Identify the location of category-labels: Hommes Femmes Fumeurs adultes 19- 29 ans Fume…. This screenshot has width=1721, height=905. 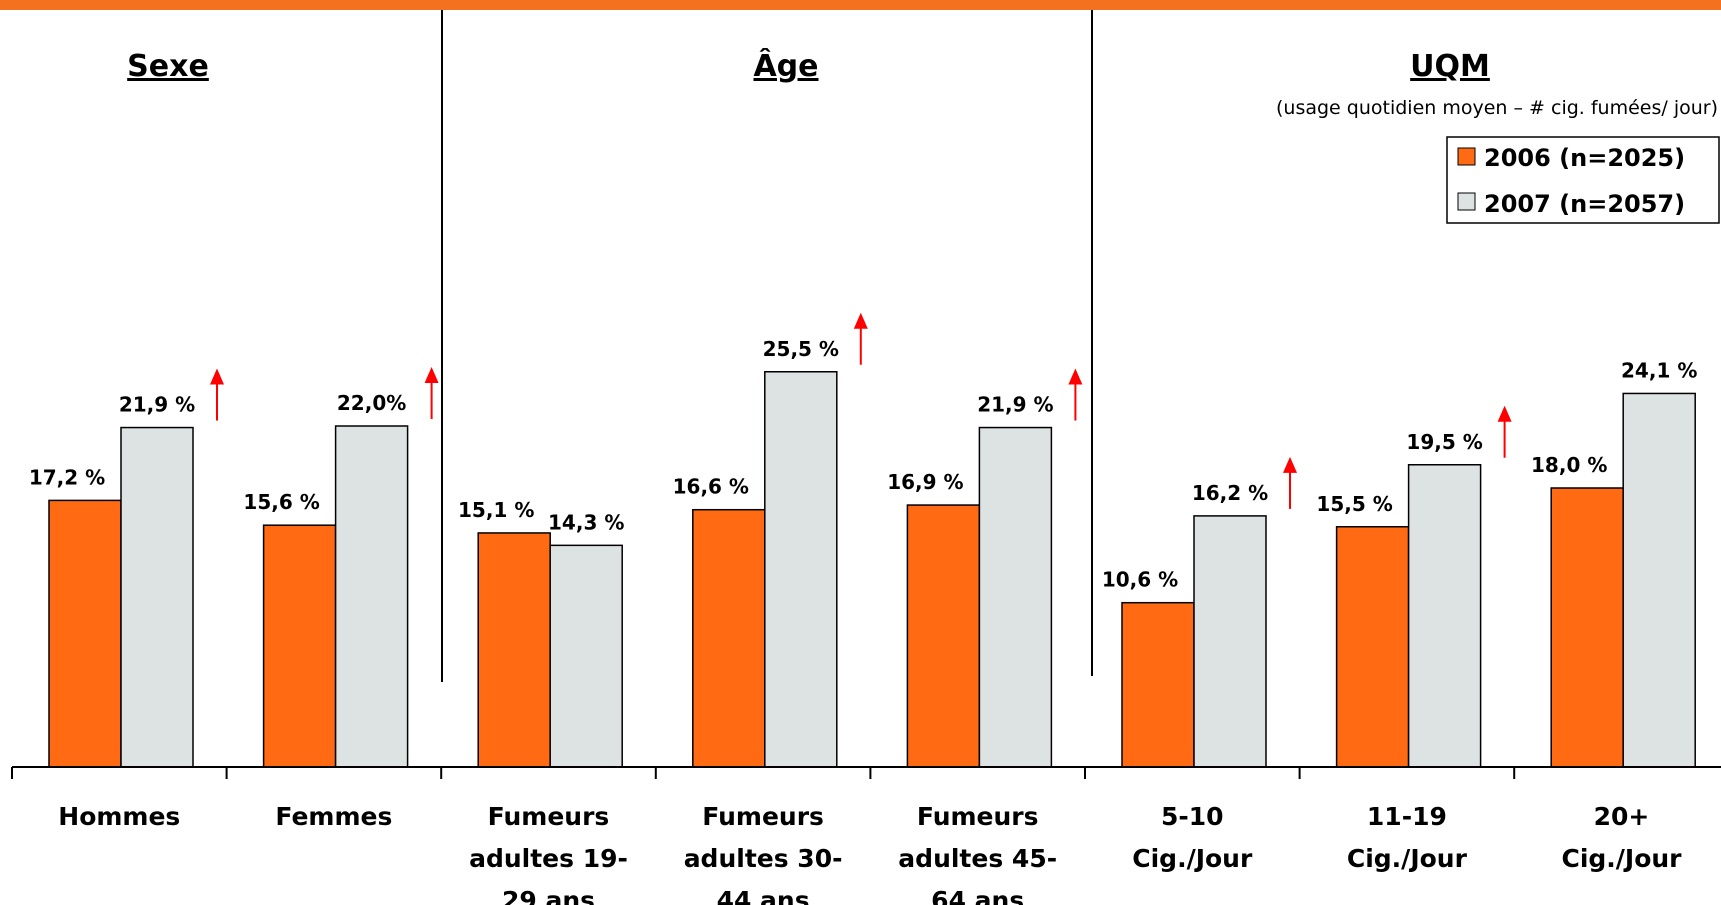
(870, 853).